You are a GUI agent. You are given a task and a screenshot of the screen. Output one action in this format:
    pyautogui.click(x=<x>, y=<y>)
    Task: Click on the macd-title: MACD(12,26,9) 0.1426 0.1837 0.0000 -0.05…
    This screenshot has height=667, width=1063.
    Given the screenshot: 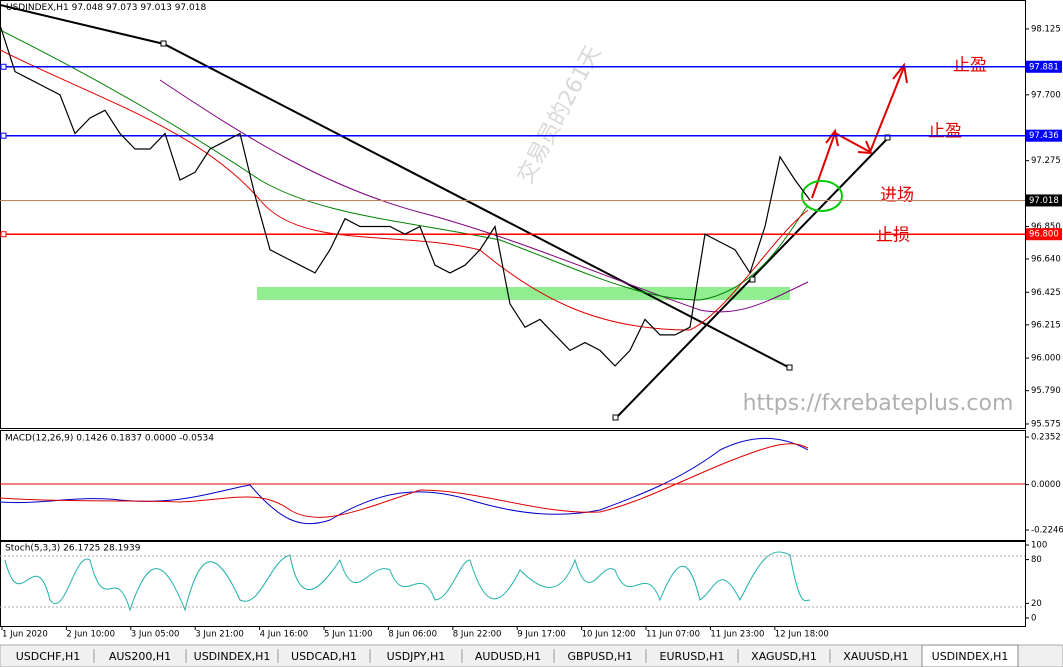 What is the action you would take?
    pyautogui.click(x=109, y=439)
    